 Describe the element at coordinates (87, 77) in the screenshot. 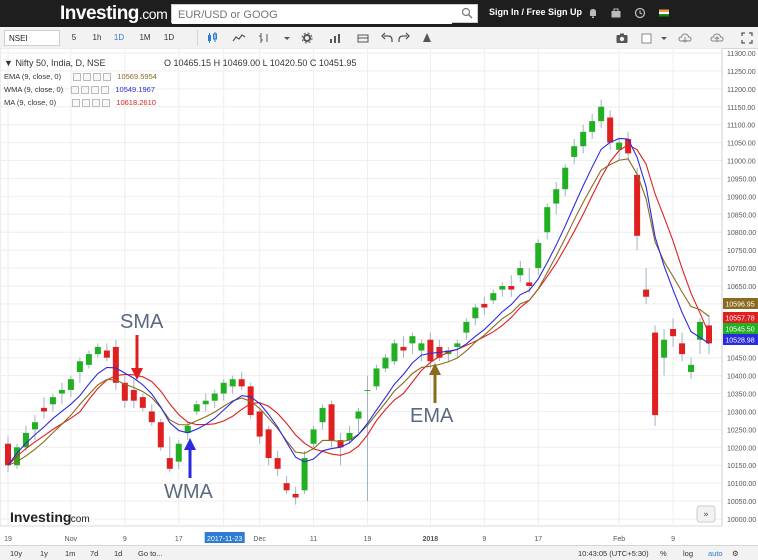

I see `ema-settings-icon` at that location.